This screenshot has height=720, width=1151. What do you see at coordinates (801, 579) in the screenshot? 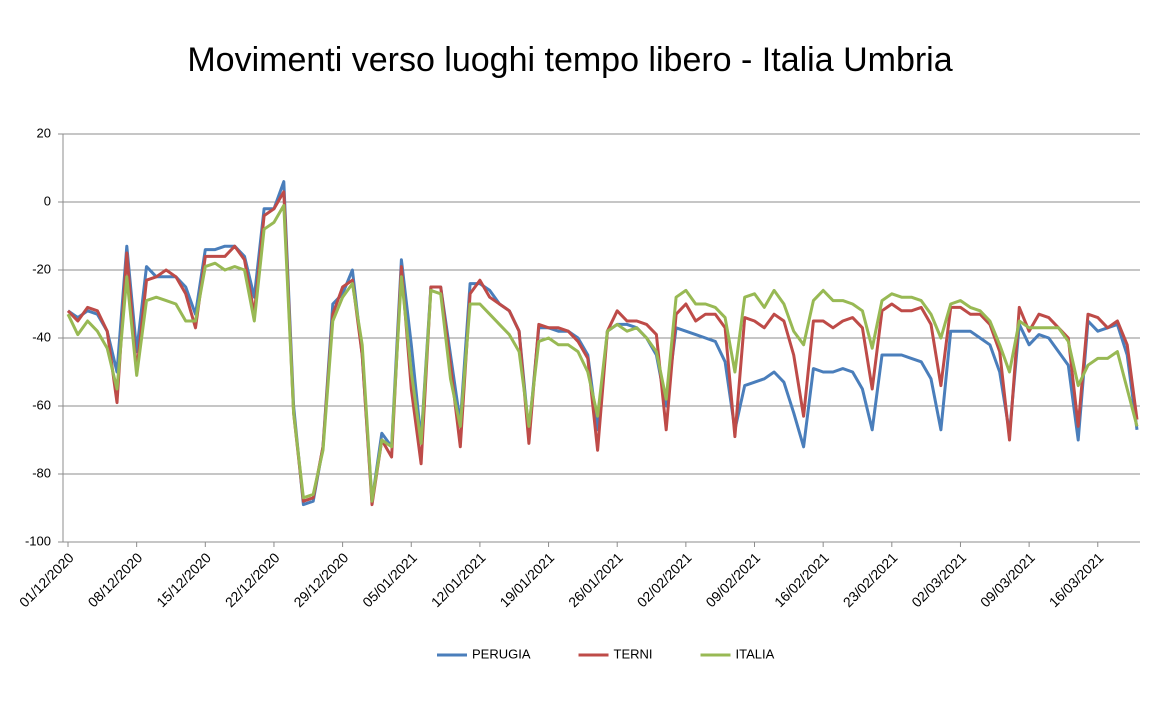
I see `x-tick-label: 16/02/2021` at bounding box center [801, 579].